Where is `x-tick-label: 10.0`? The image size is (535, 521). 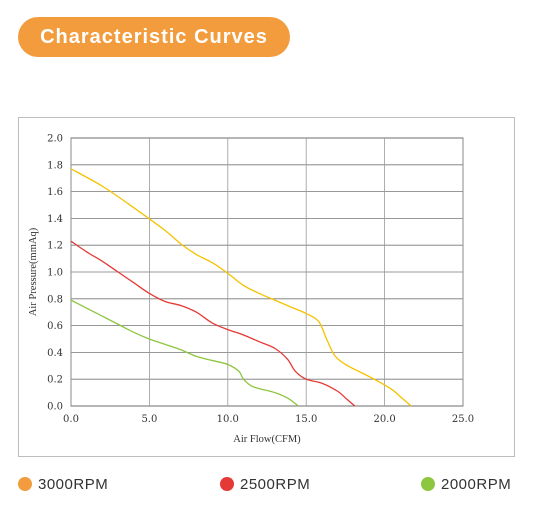
x-tick-label: 10.0 is located at coordinates (228, 419).